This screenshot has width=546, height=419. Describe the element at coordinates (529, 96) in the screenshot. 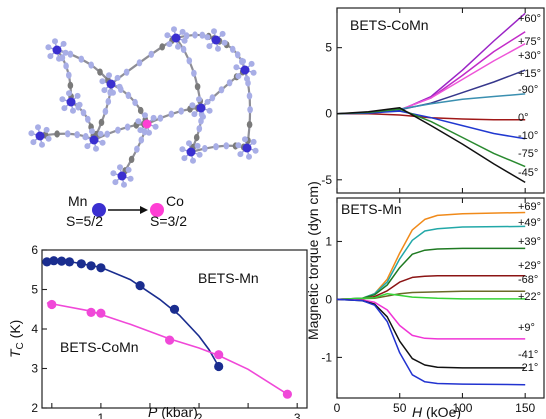

I see `comn-angle-labels: +60° +75° +30° +15° -90° 0° -10° -75° -45°` at that location.